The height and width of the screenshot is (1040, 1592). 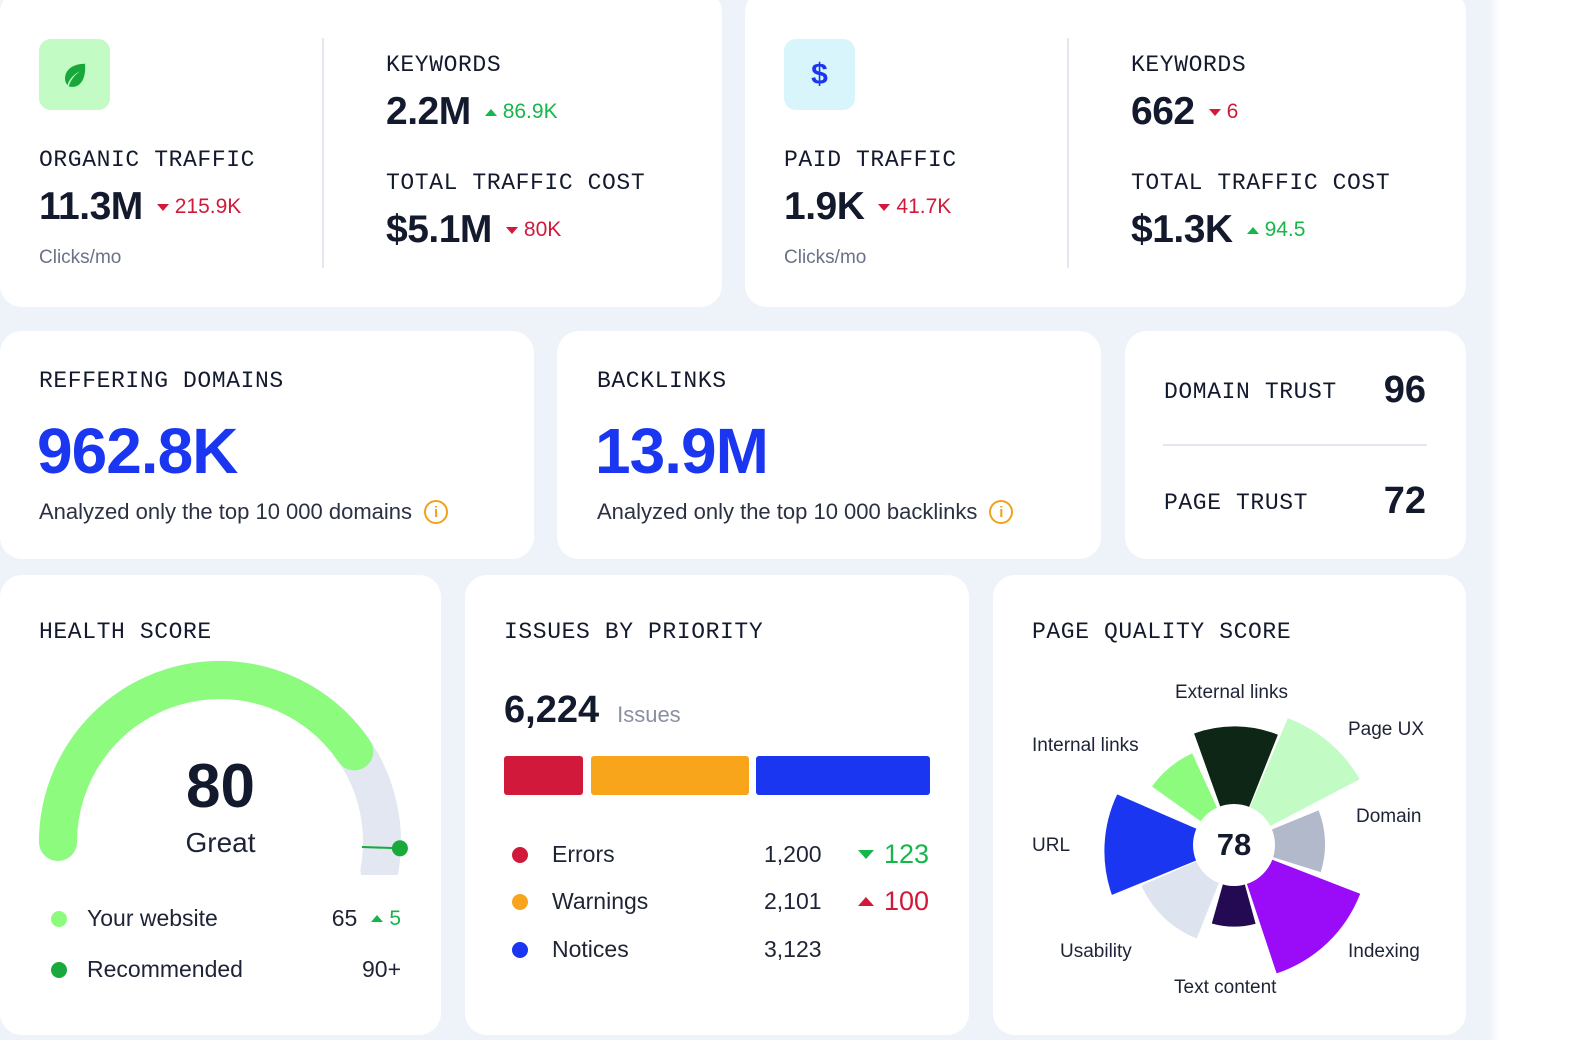 I want to click on issues-total: 6,224, so click(x=552, y=710).